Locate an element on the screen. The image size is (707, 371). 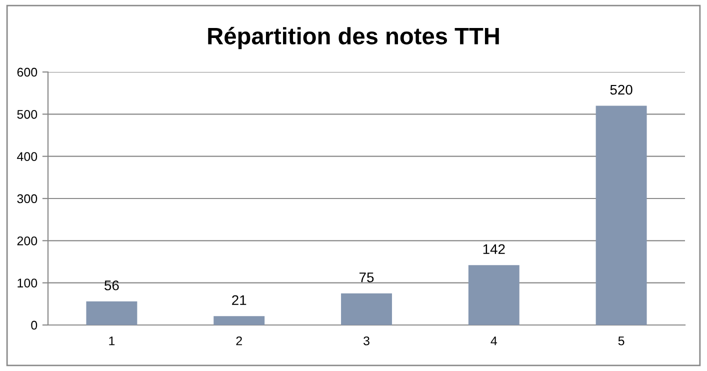
y-tick-label: 400 is located at coordinates (27, 156).